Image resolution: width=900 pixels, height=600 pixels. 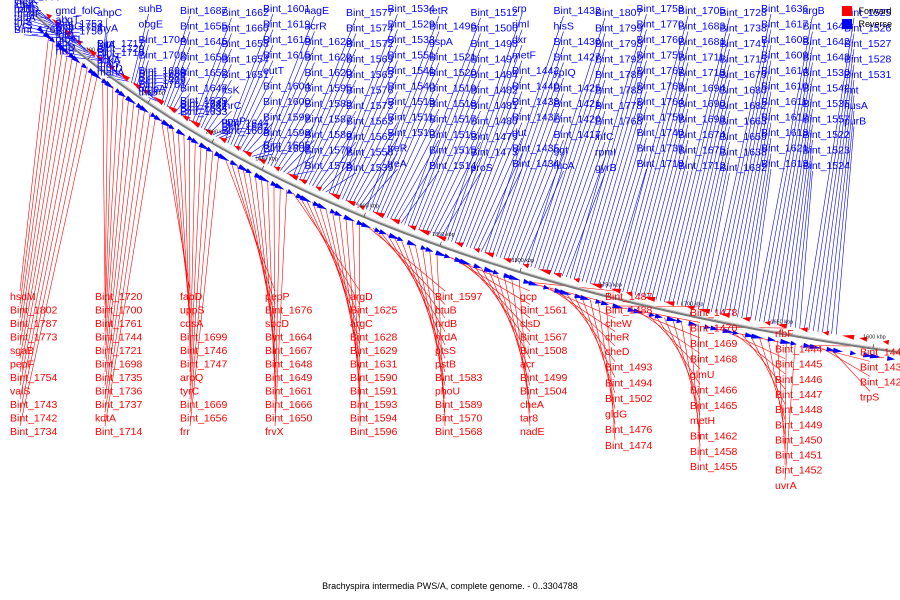 I want to click on reverse-gene-label: Bint_1541, so click(x=411, y=71).